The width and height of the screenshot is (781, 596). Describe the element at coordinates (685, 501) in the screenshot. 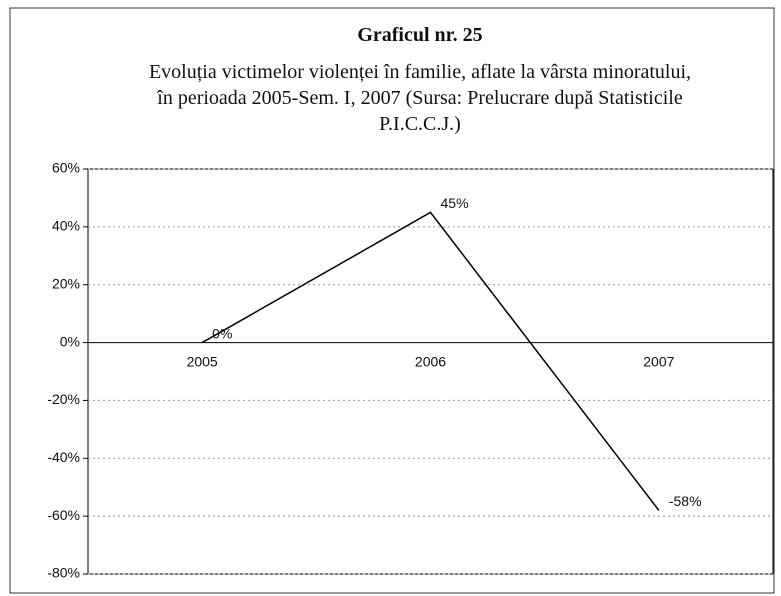

I see `data-label: -58%` at that location.